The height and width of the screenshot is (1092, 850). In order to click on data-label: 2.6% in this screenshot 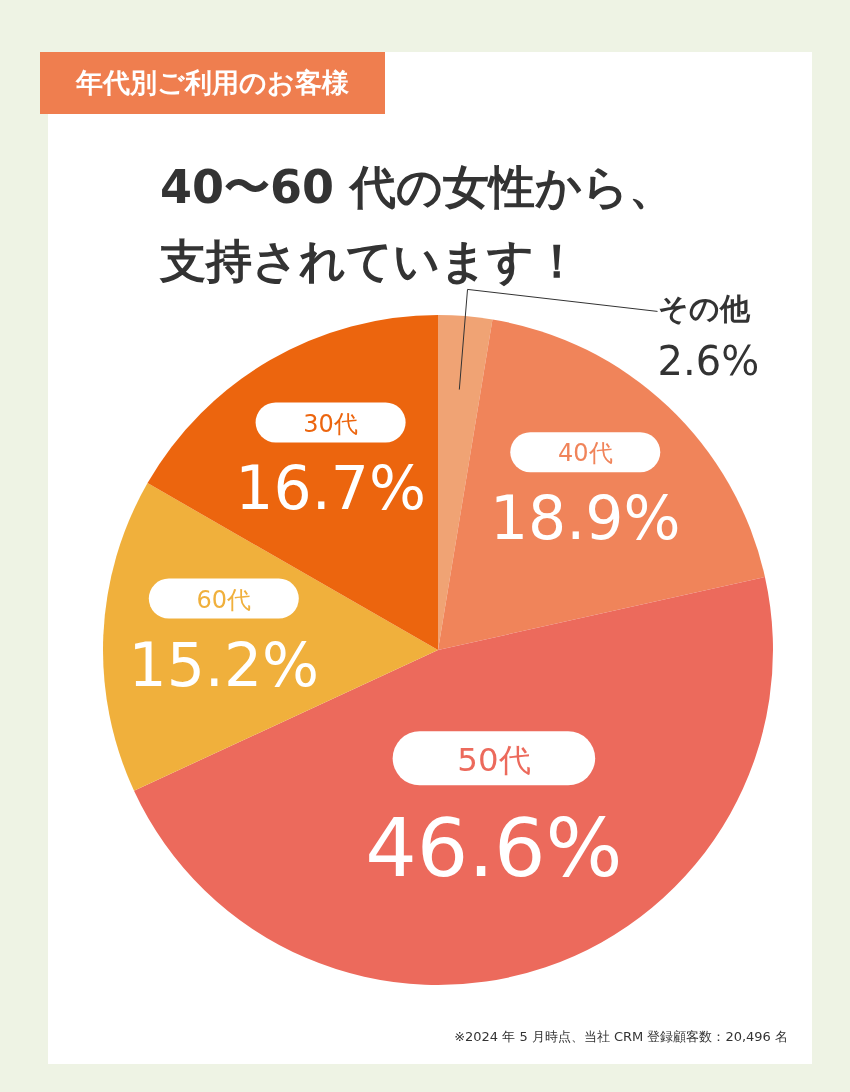, I will do `click(708, 361)`.